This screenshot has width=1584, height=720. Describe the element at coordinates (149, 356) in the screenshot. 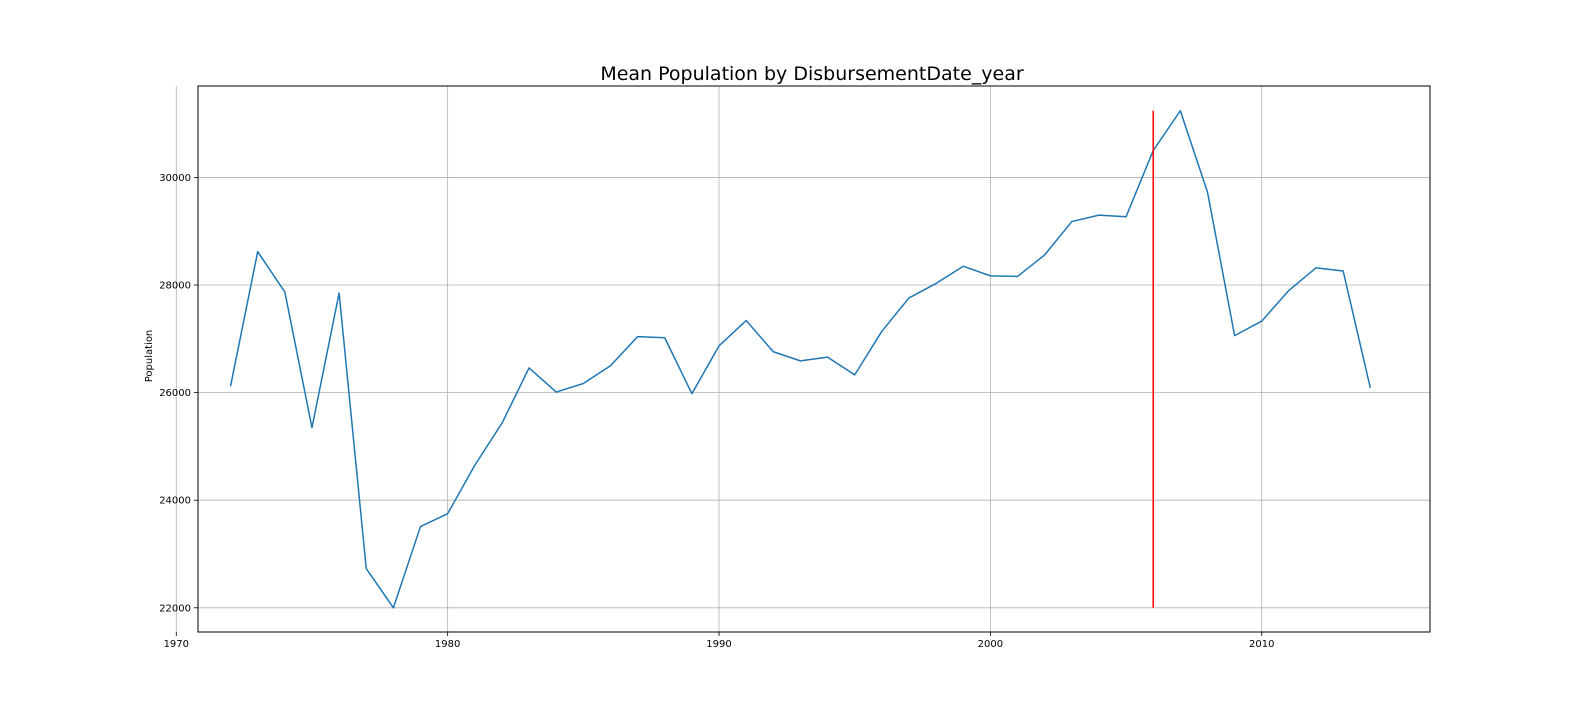

I see `y-axis-label: Population` at that location.